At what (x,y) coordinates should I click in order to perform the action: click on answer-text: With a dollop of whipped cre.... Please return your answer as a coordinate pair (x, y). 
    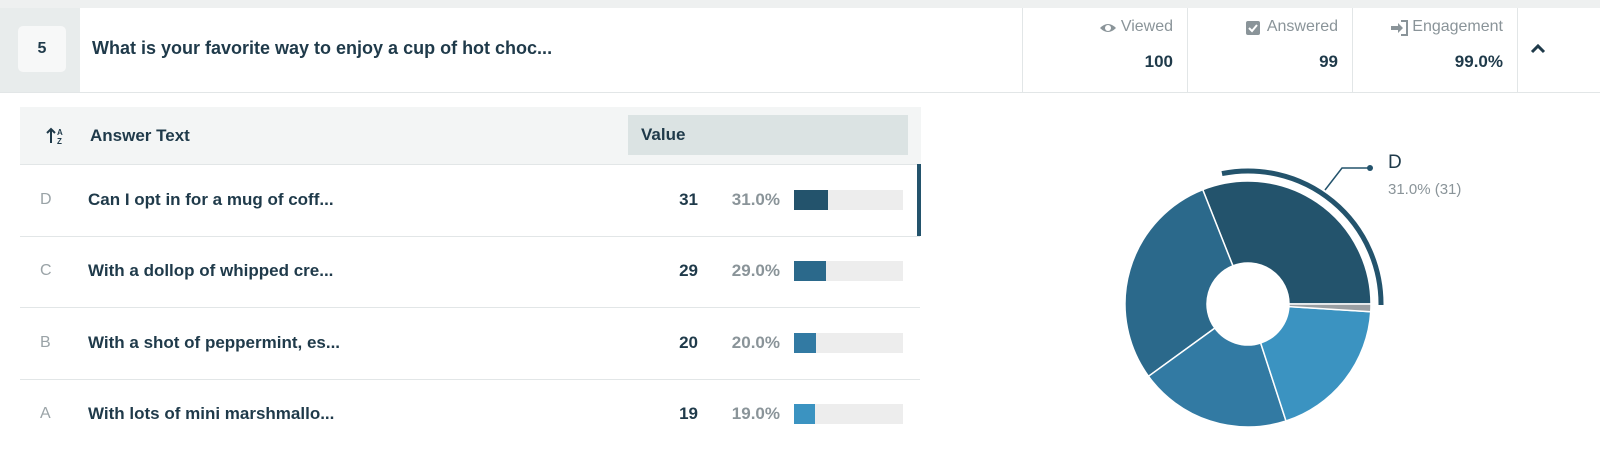
    Looking at the image, I should click on (211, 271).